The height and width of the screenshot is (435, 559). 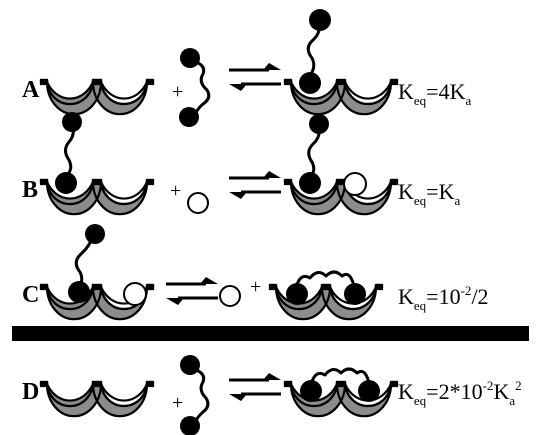 I want to click on keq-b: Keq=Ka, so click(x=429, y=193).